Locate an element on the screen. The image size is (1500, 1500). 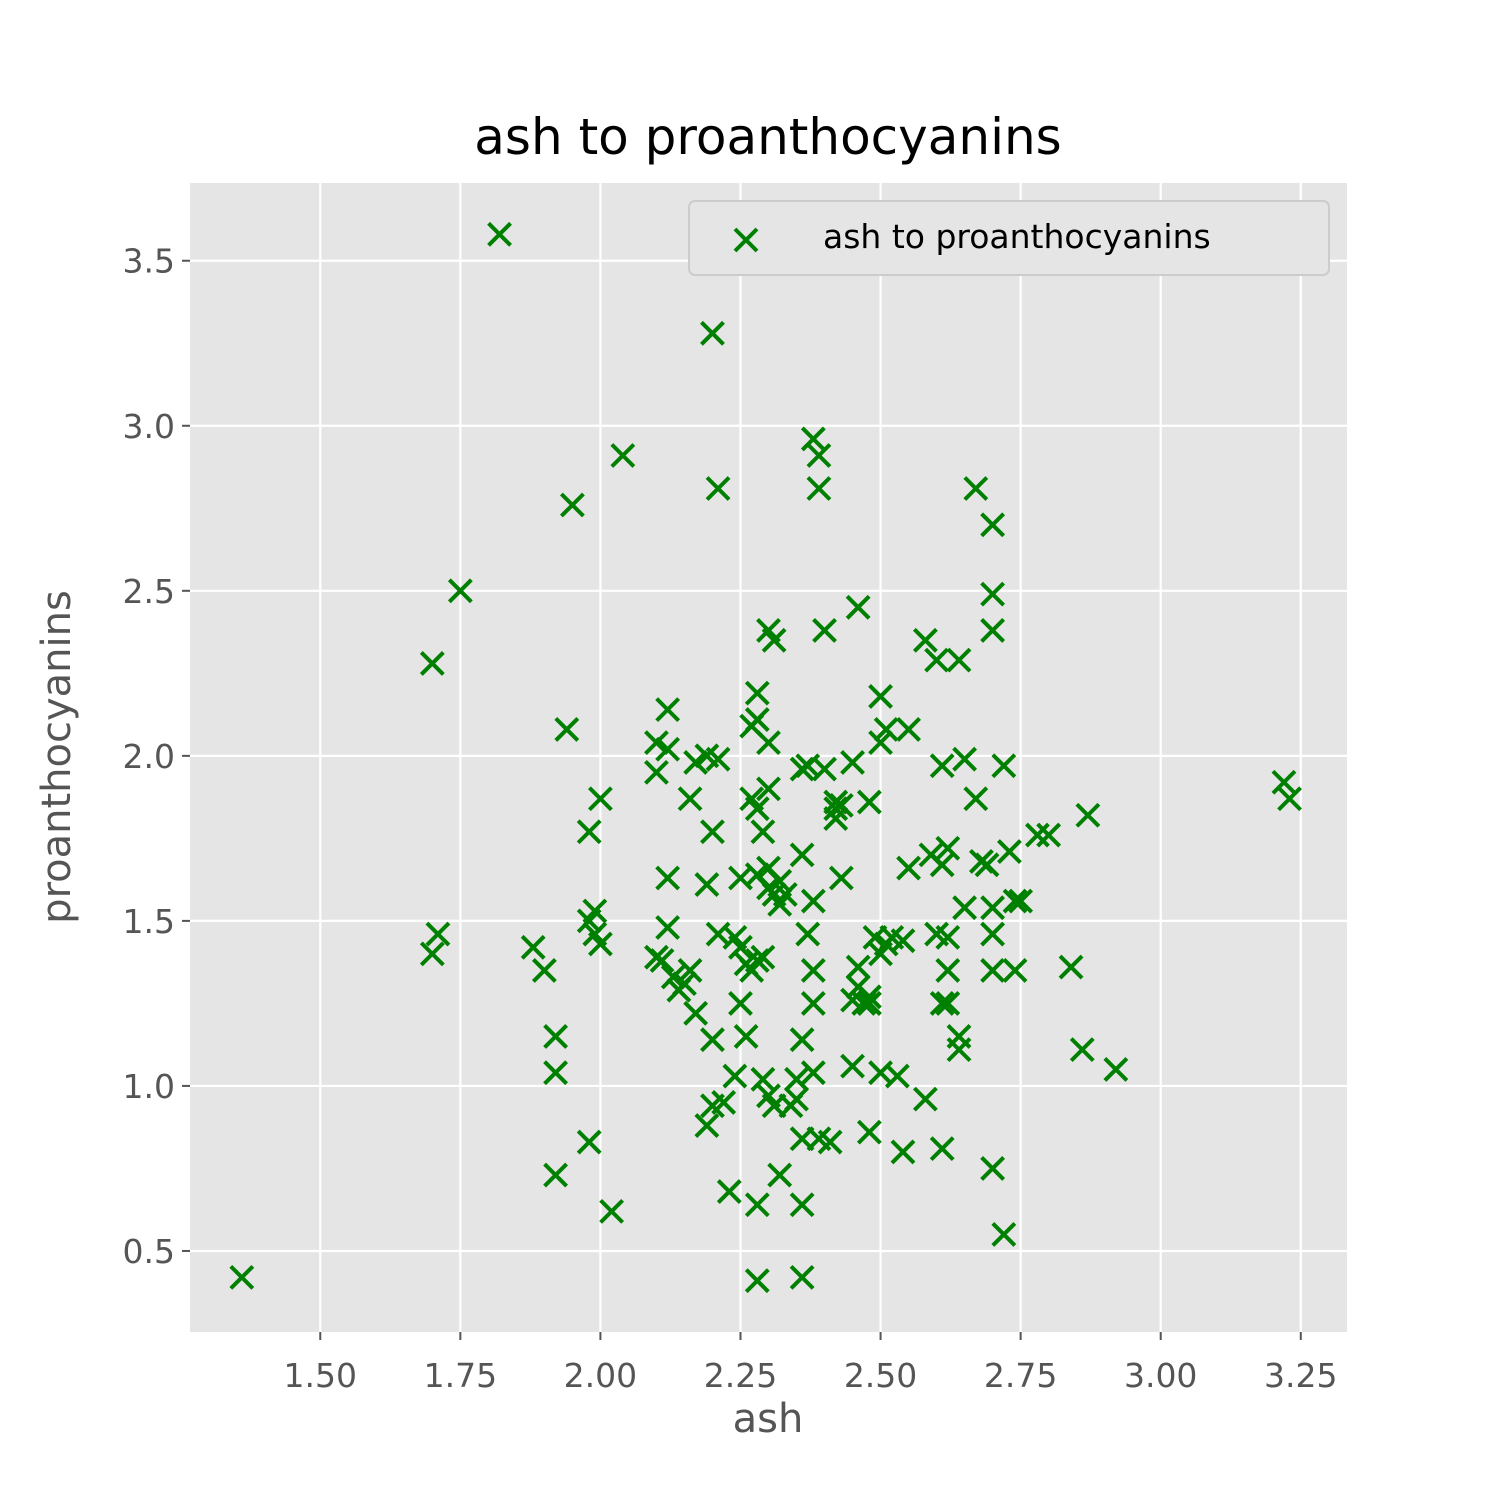
legend: ash to proanthocyanins is located at coordinates (1009, 238).